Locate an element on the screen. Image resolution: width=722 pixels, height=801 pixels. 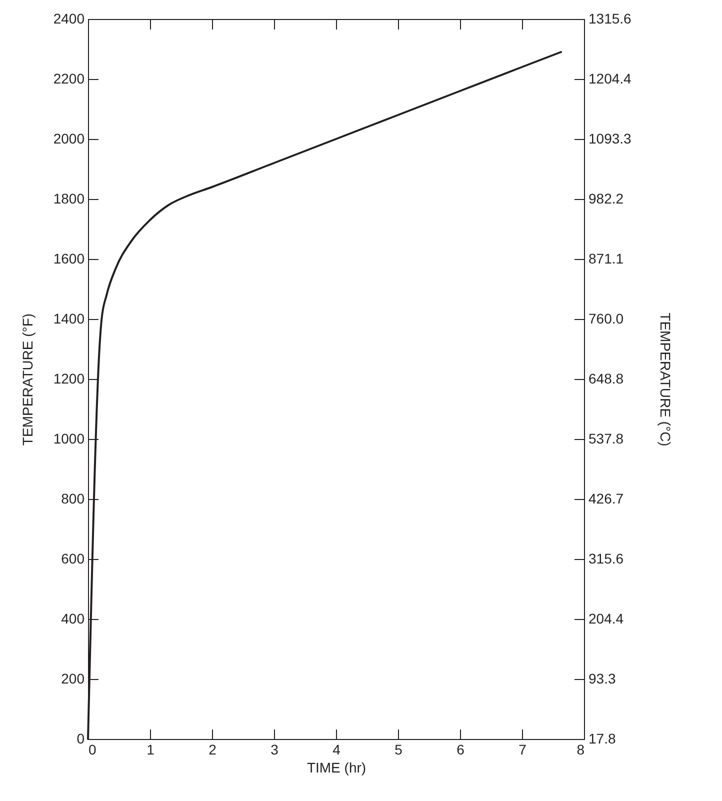
x-tick-label: 3 is located at coordinates (274, 750).